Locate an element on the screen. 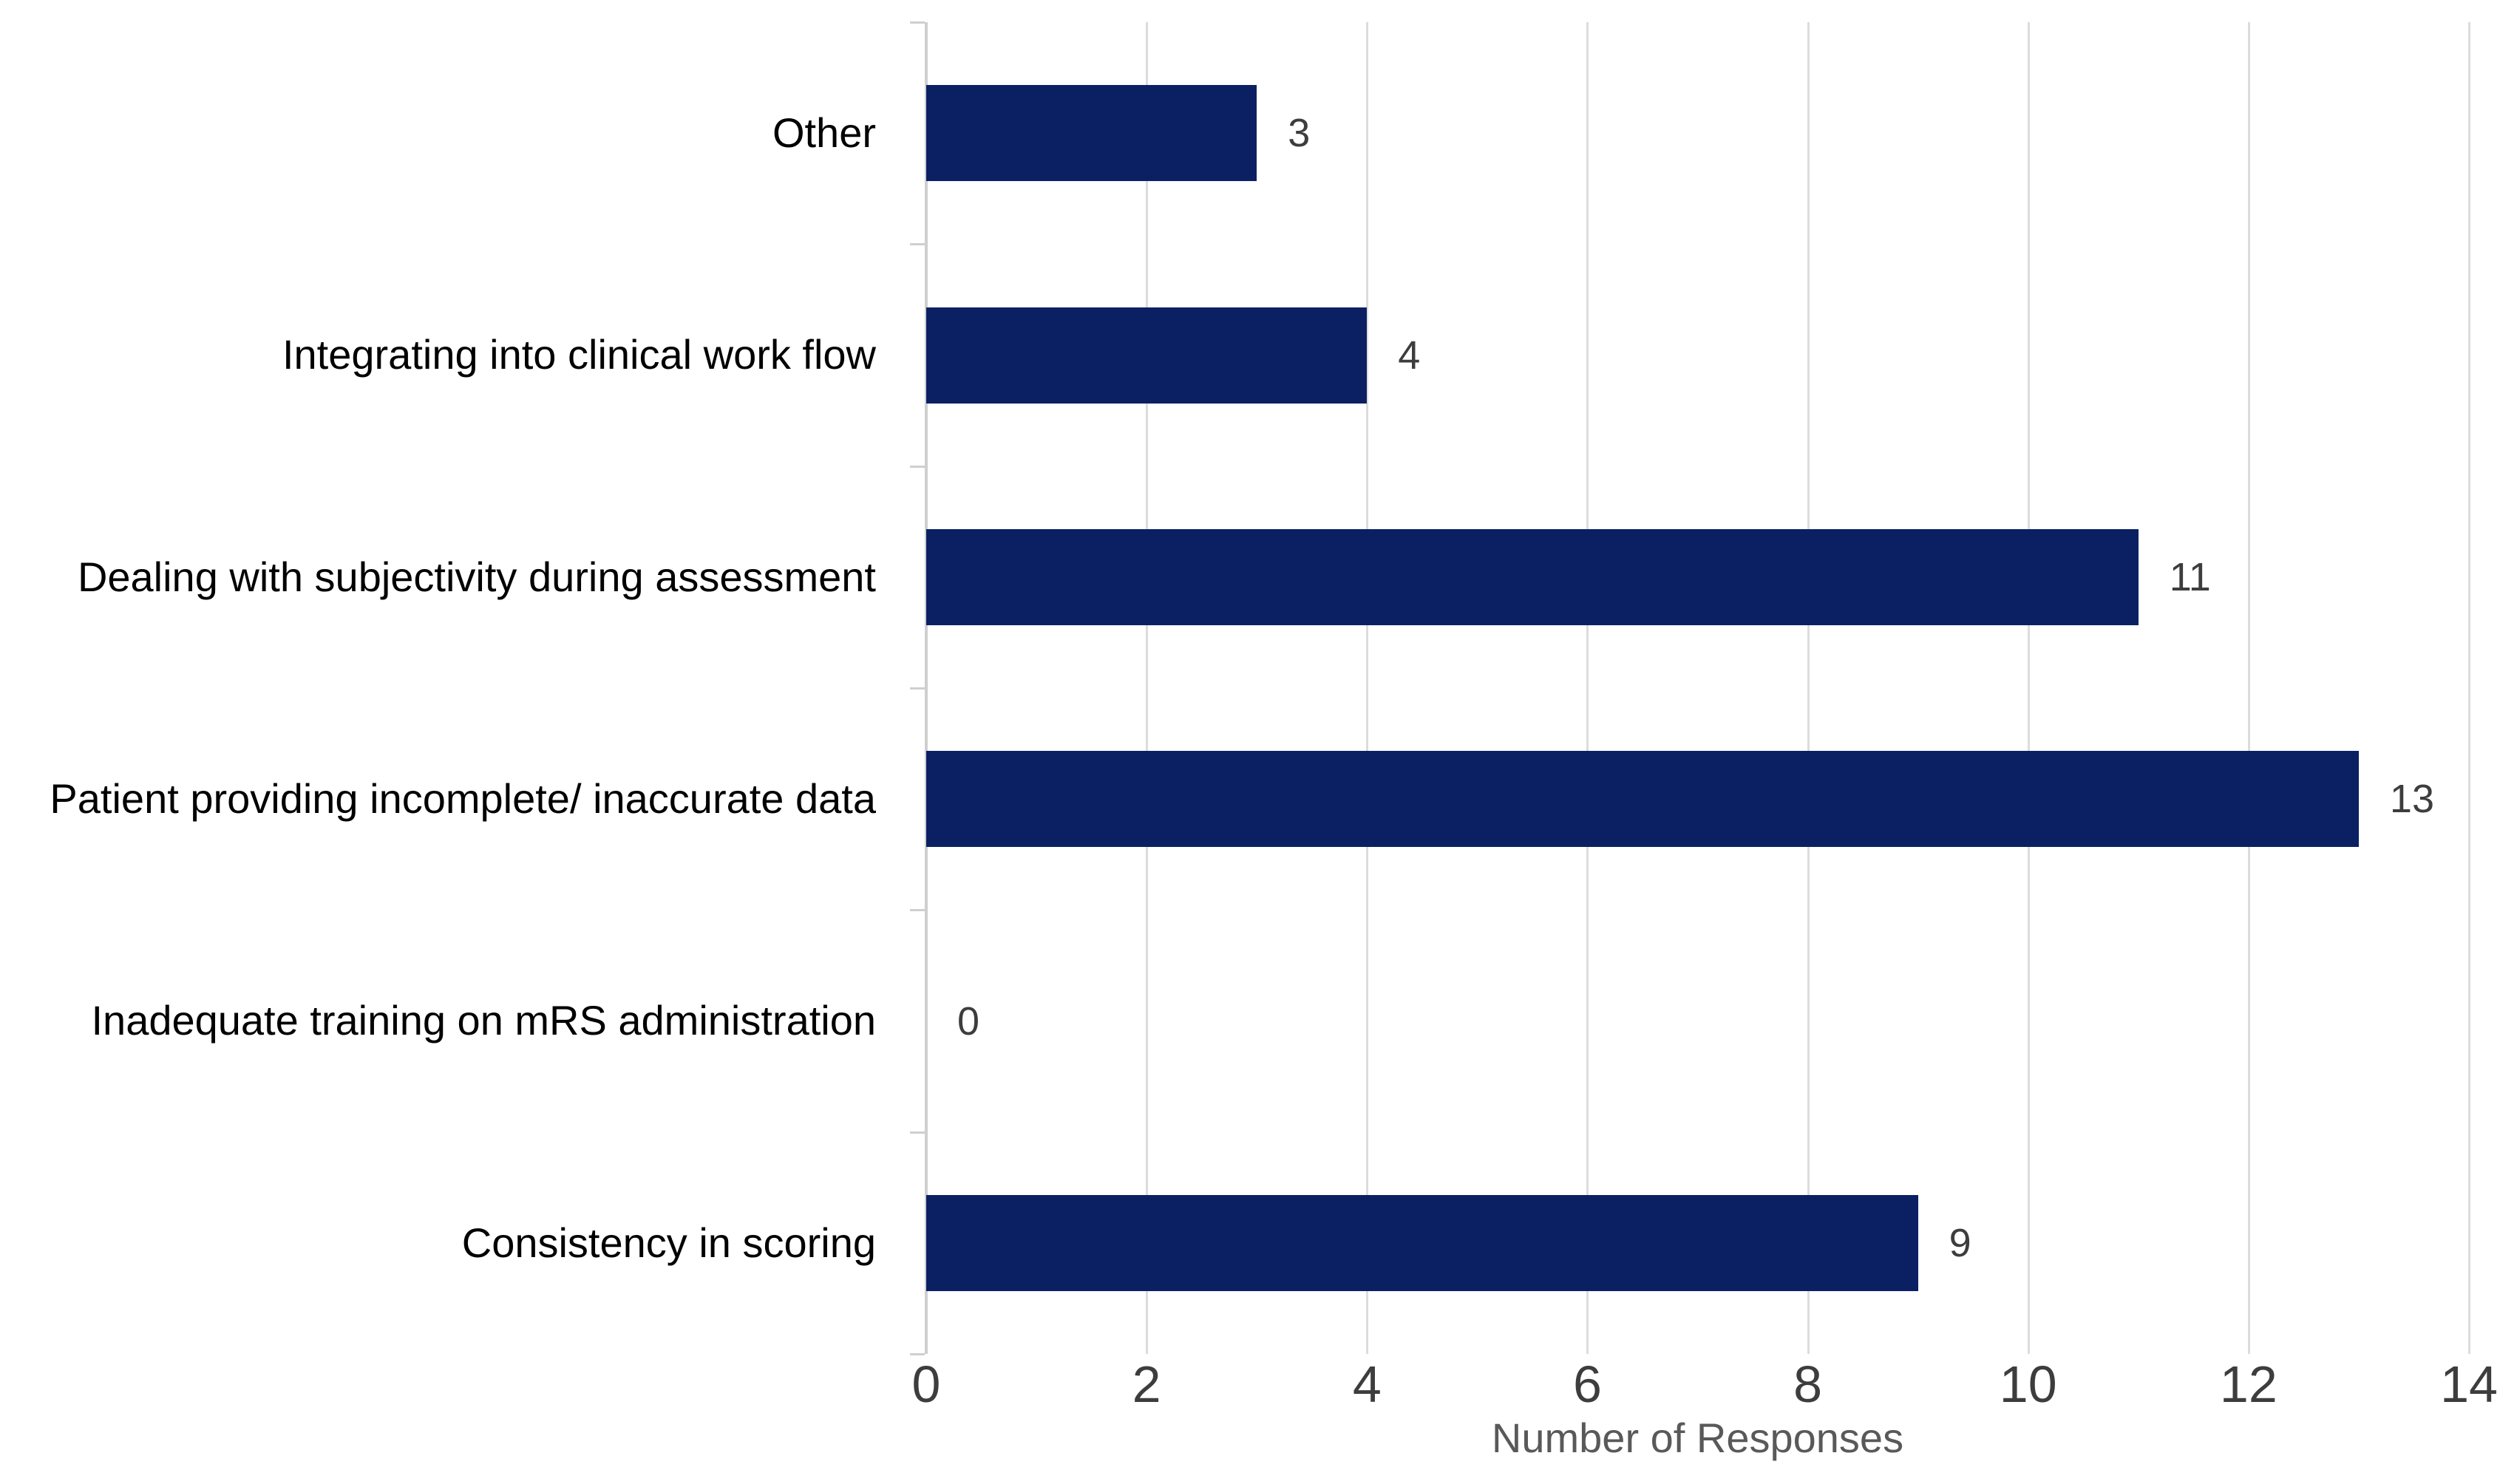 The height and width of the screenshot is (1484, 2500). value-label: 3 is located at coordinates (1300, 133).